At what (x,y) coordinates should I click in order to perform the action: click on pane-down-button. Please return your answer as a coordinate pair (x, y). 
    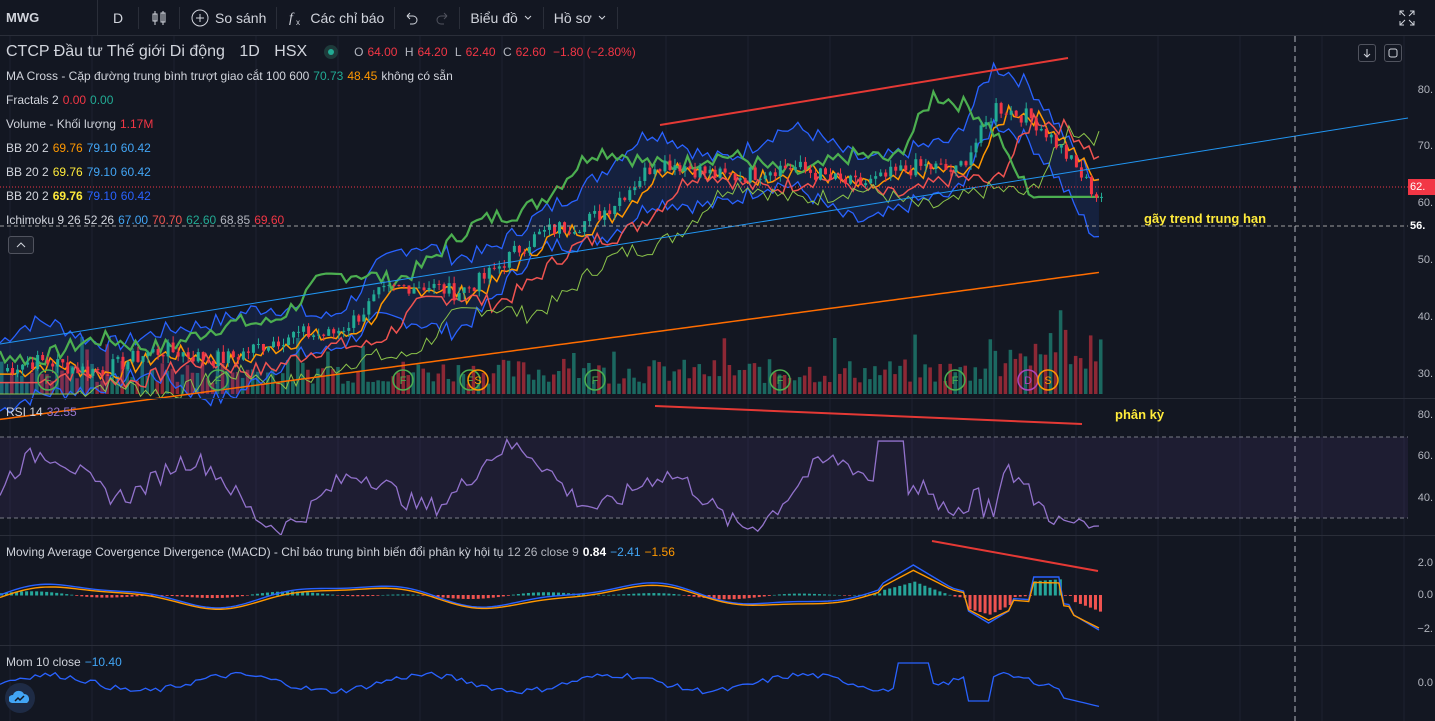
    Looking at the image, I should click on (1367, 53).